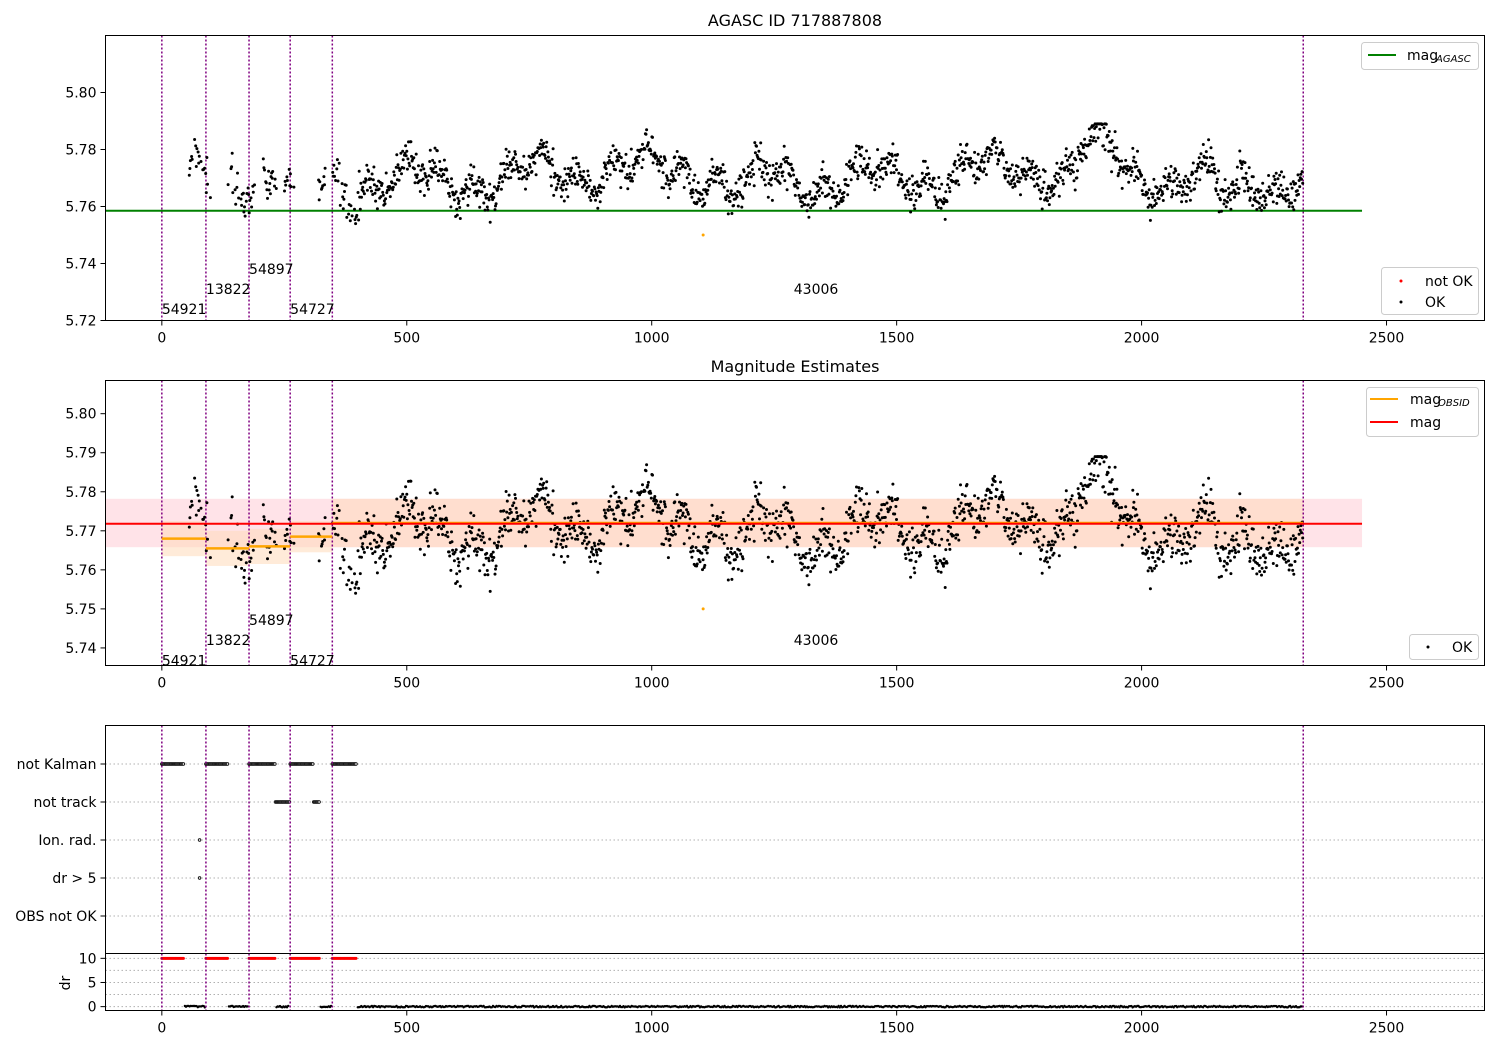 Image resolution: width=1500 pixels, height=1050 pixels. Describe the element at coordinates (80, 649) in the screenshot. I see `panel2-y-tick-label: 5.74` at that location.